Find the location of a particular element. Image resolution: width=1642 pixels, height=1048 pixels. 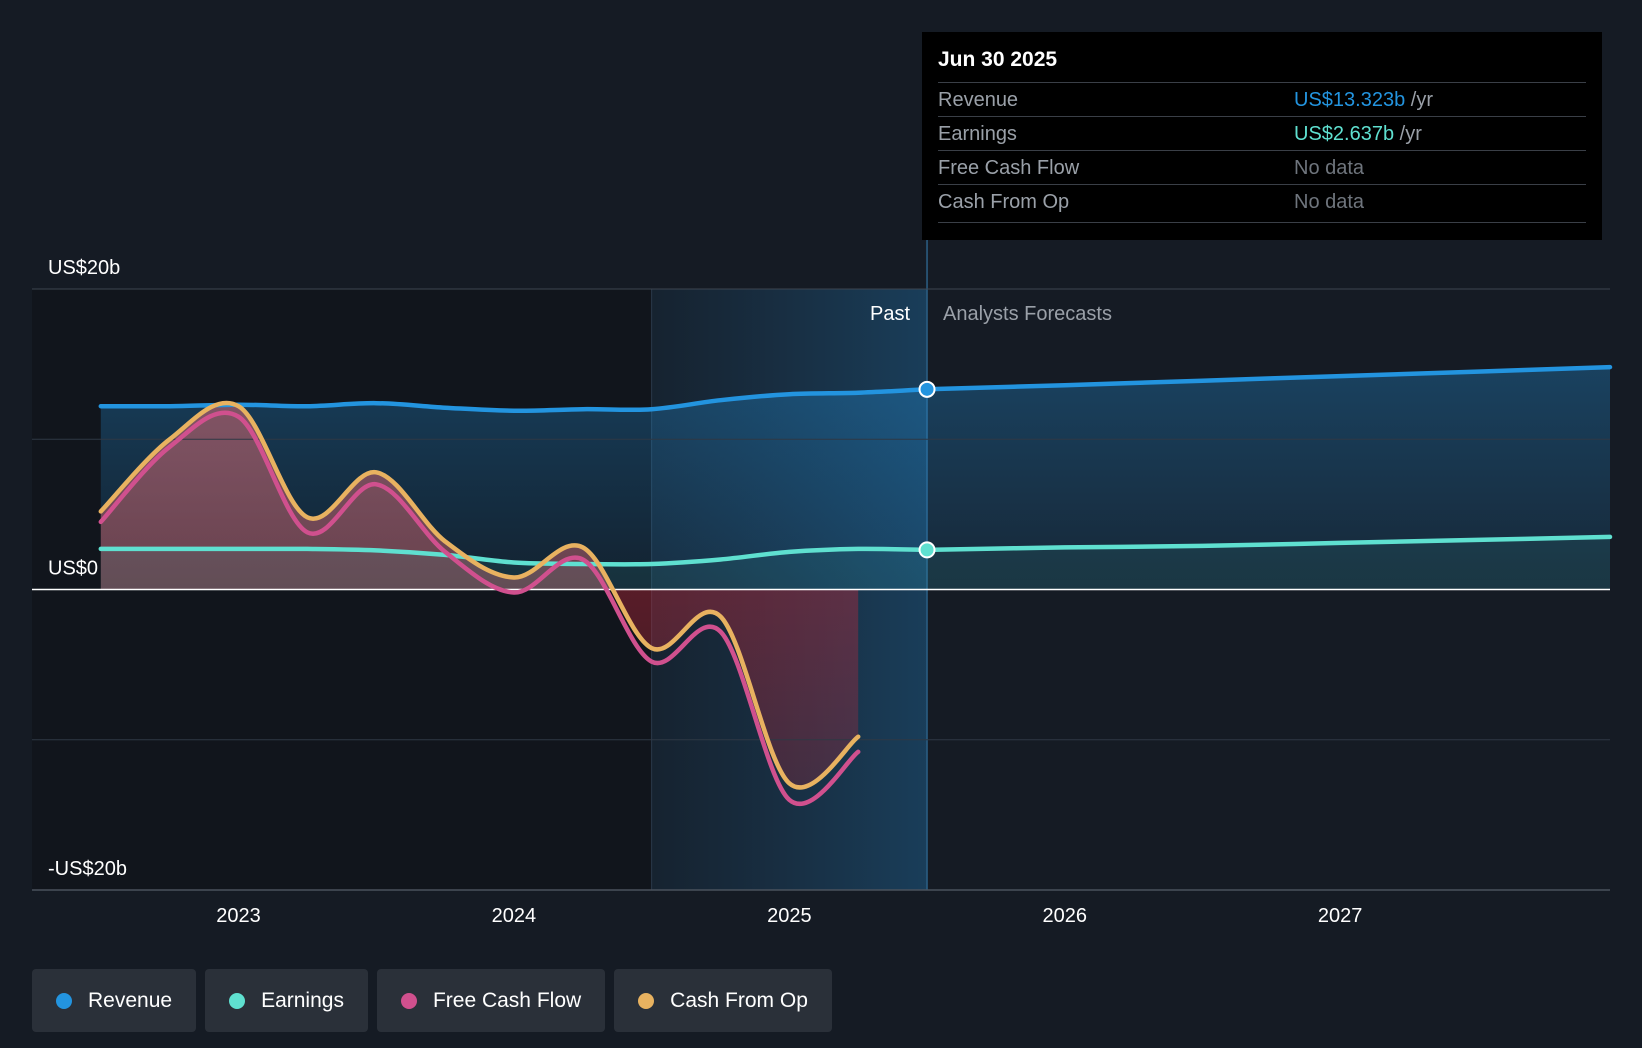

legend-item-free-cash-flow: Free Cash Flow is located at coordinates (491, 1000).